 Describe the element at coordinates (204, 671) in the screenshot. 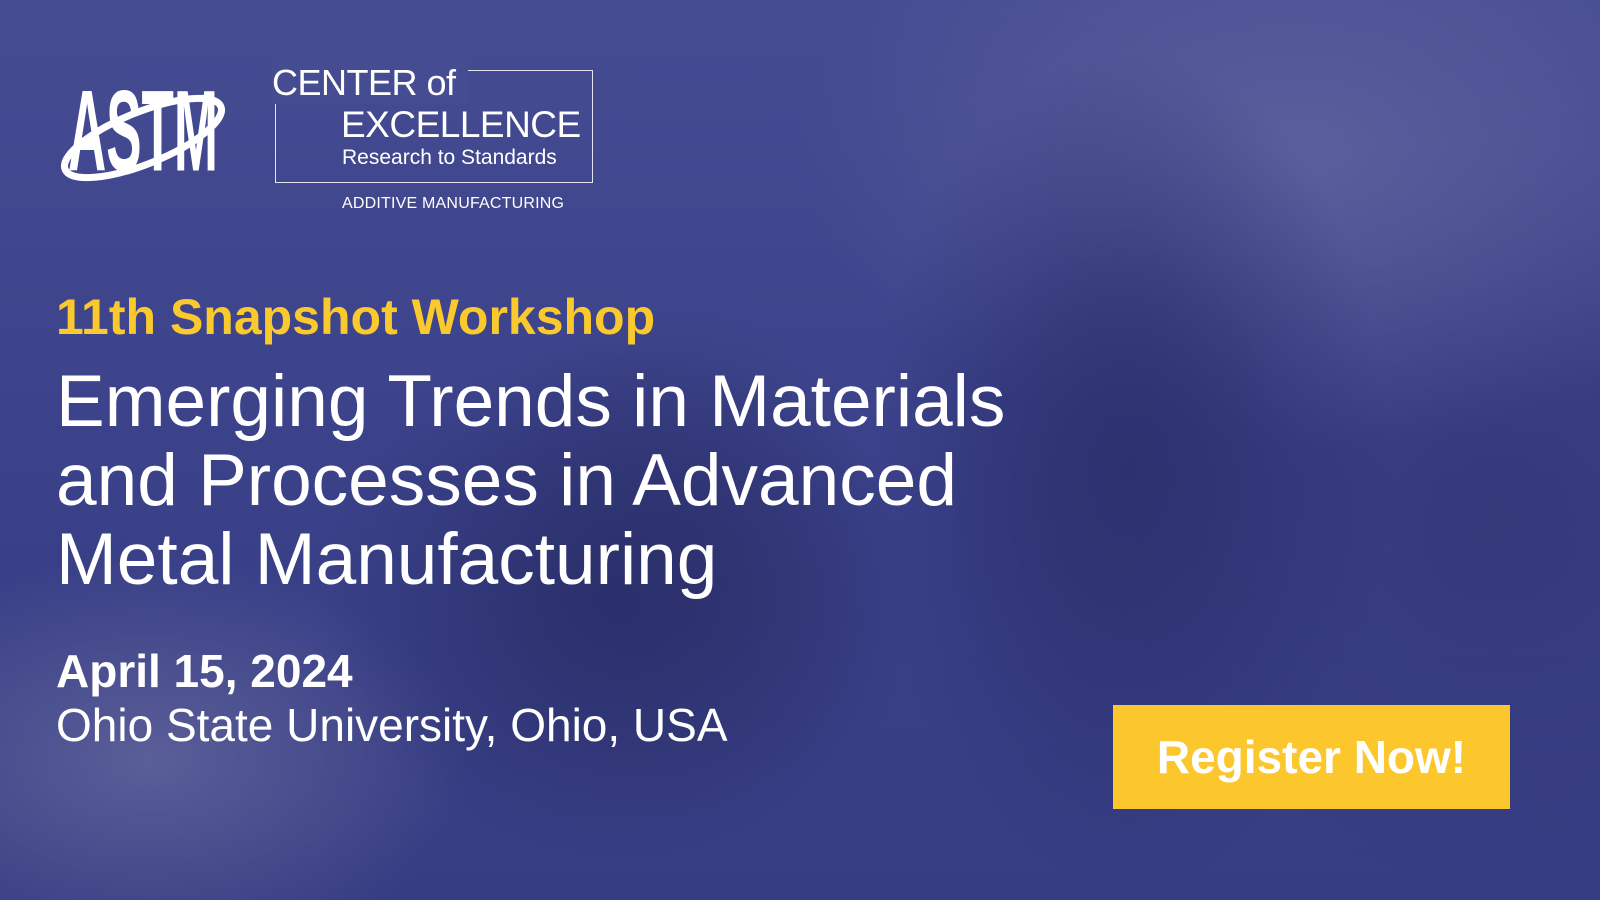

I see `event-date: April 15, 2024` at that location.